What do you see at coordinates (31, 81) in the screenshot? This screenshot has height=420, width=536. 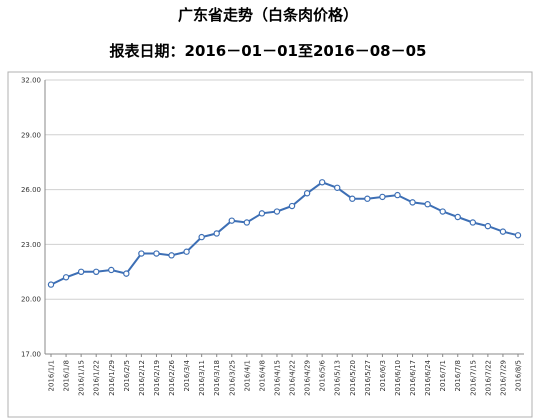 I see `y-tick-label: 32.00` at bounding box center [31, 81].